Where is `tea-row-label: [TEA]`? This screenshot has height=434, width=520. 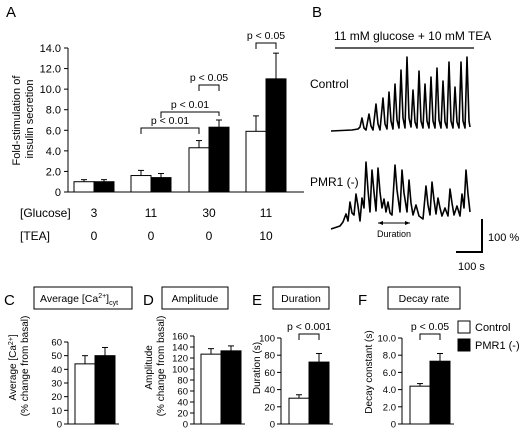
tea-row-label: [TEA] is located at coordinates (35, 236).